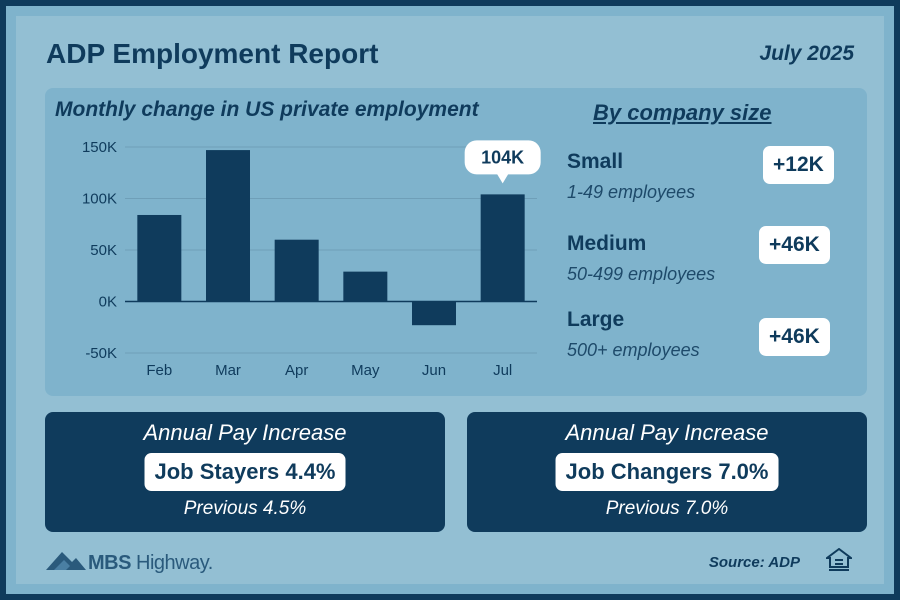 The width and height of the screenshot is (900, 600). I want to click on pay-stayers-value: Job Stayers 4.4%, so click(245, 472).